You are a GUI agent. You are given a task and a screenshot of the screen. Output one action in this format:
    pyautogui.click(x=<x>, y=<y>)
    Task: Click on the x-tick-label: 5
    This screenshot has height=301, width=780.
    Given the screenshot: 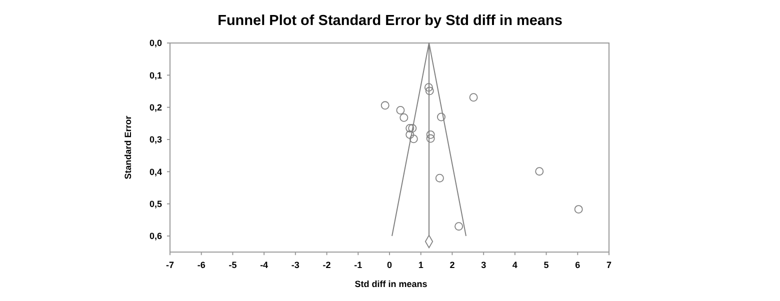 What is the action you would take?
    pyautogui.click(x=546, y=265)
    